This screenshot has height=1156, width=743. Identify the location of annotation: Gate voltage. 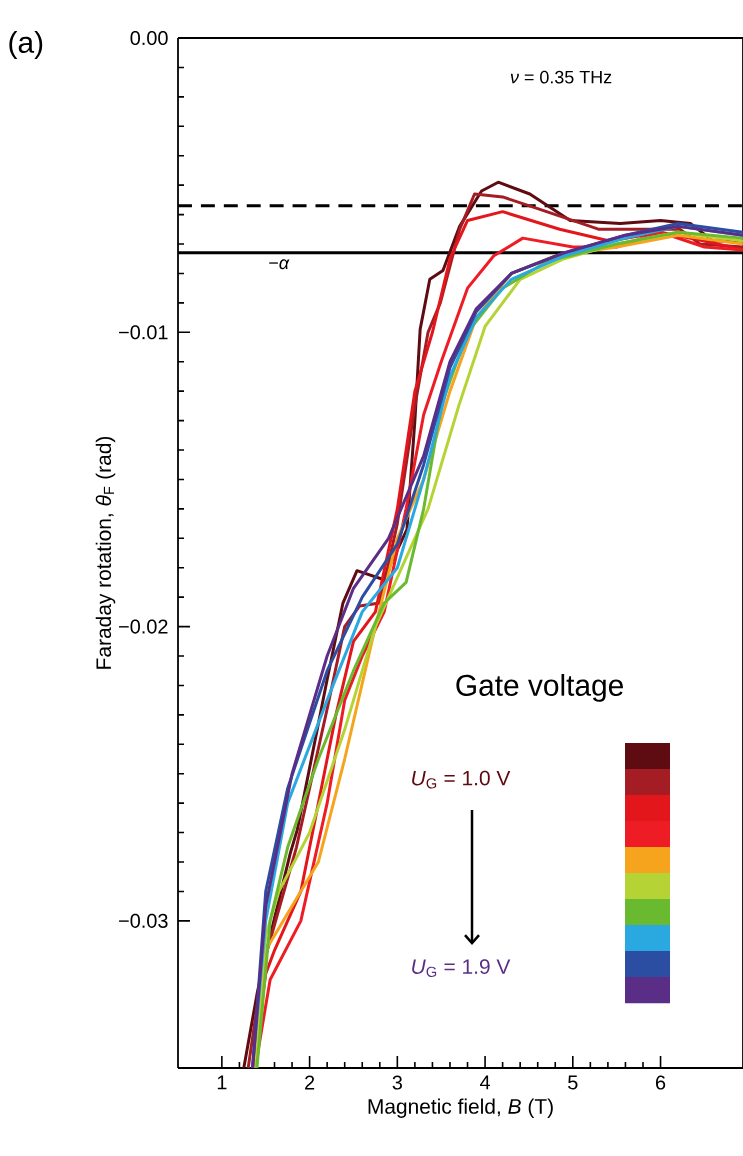
(539, 688).